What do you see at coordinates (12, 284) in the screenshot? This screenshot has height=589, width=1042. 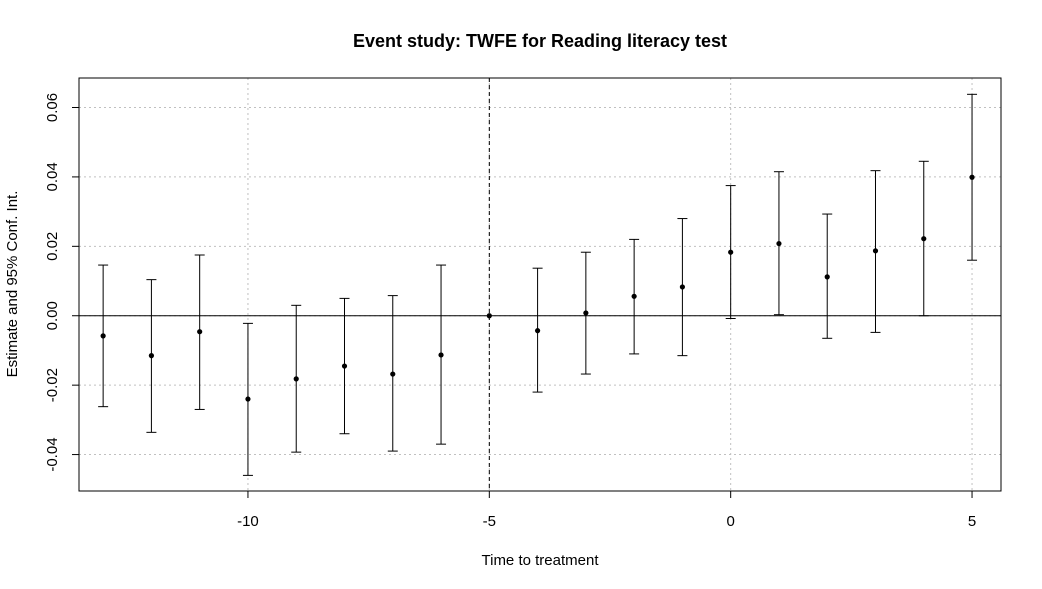 I see `y-axis-label: Estimate and 95% Conf. Int.` at bounding box center [12, 284].